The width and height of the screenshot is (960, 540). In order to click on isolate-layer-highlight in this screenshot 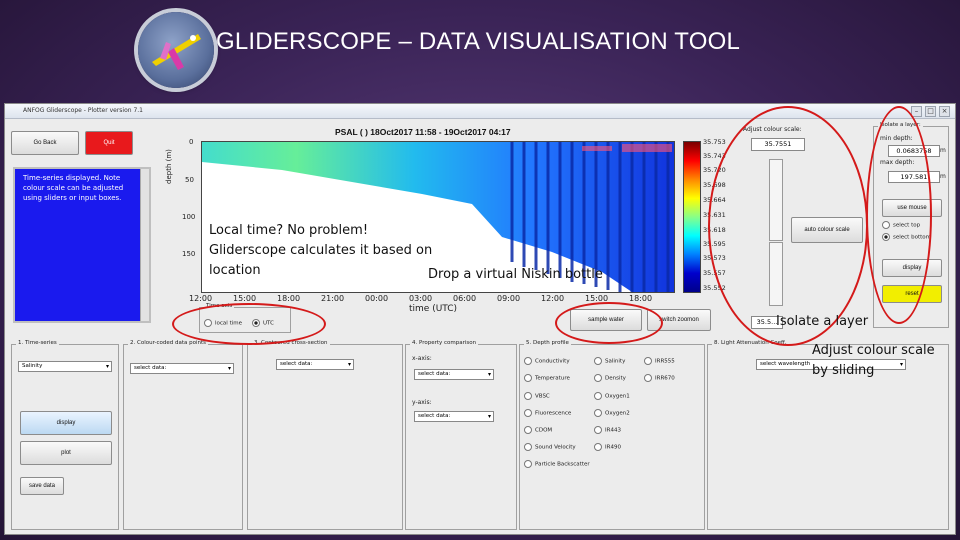, I will do `click(899, 215)`.